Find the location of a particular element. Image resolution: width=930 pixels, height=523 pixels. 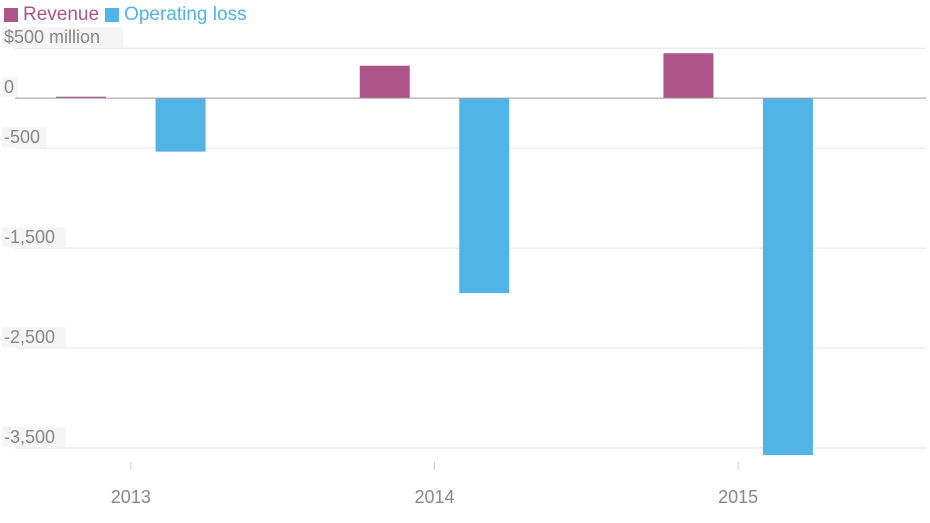

bar-revenue-2015 is located at coordinates (688, 76).